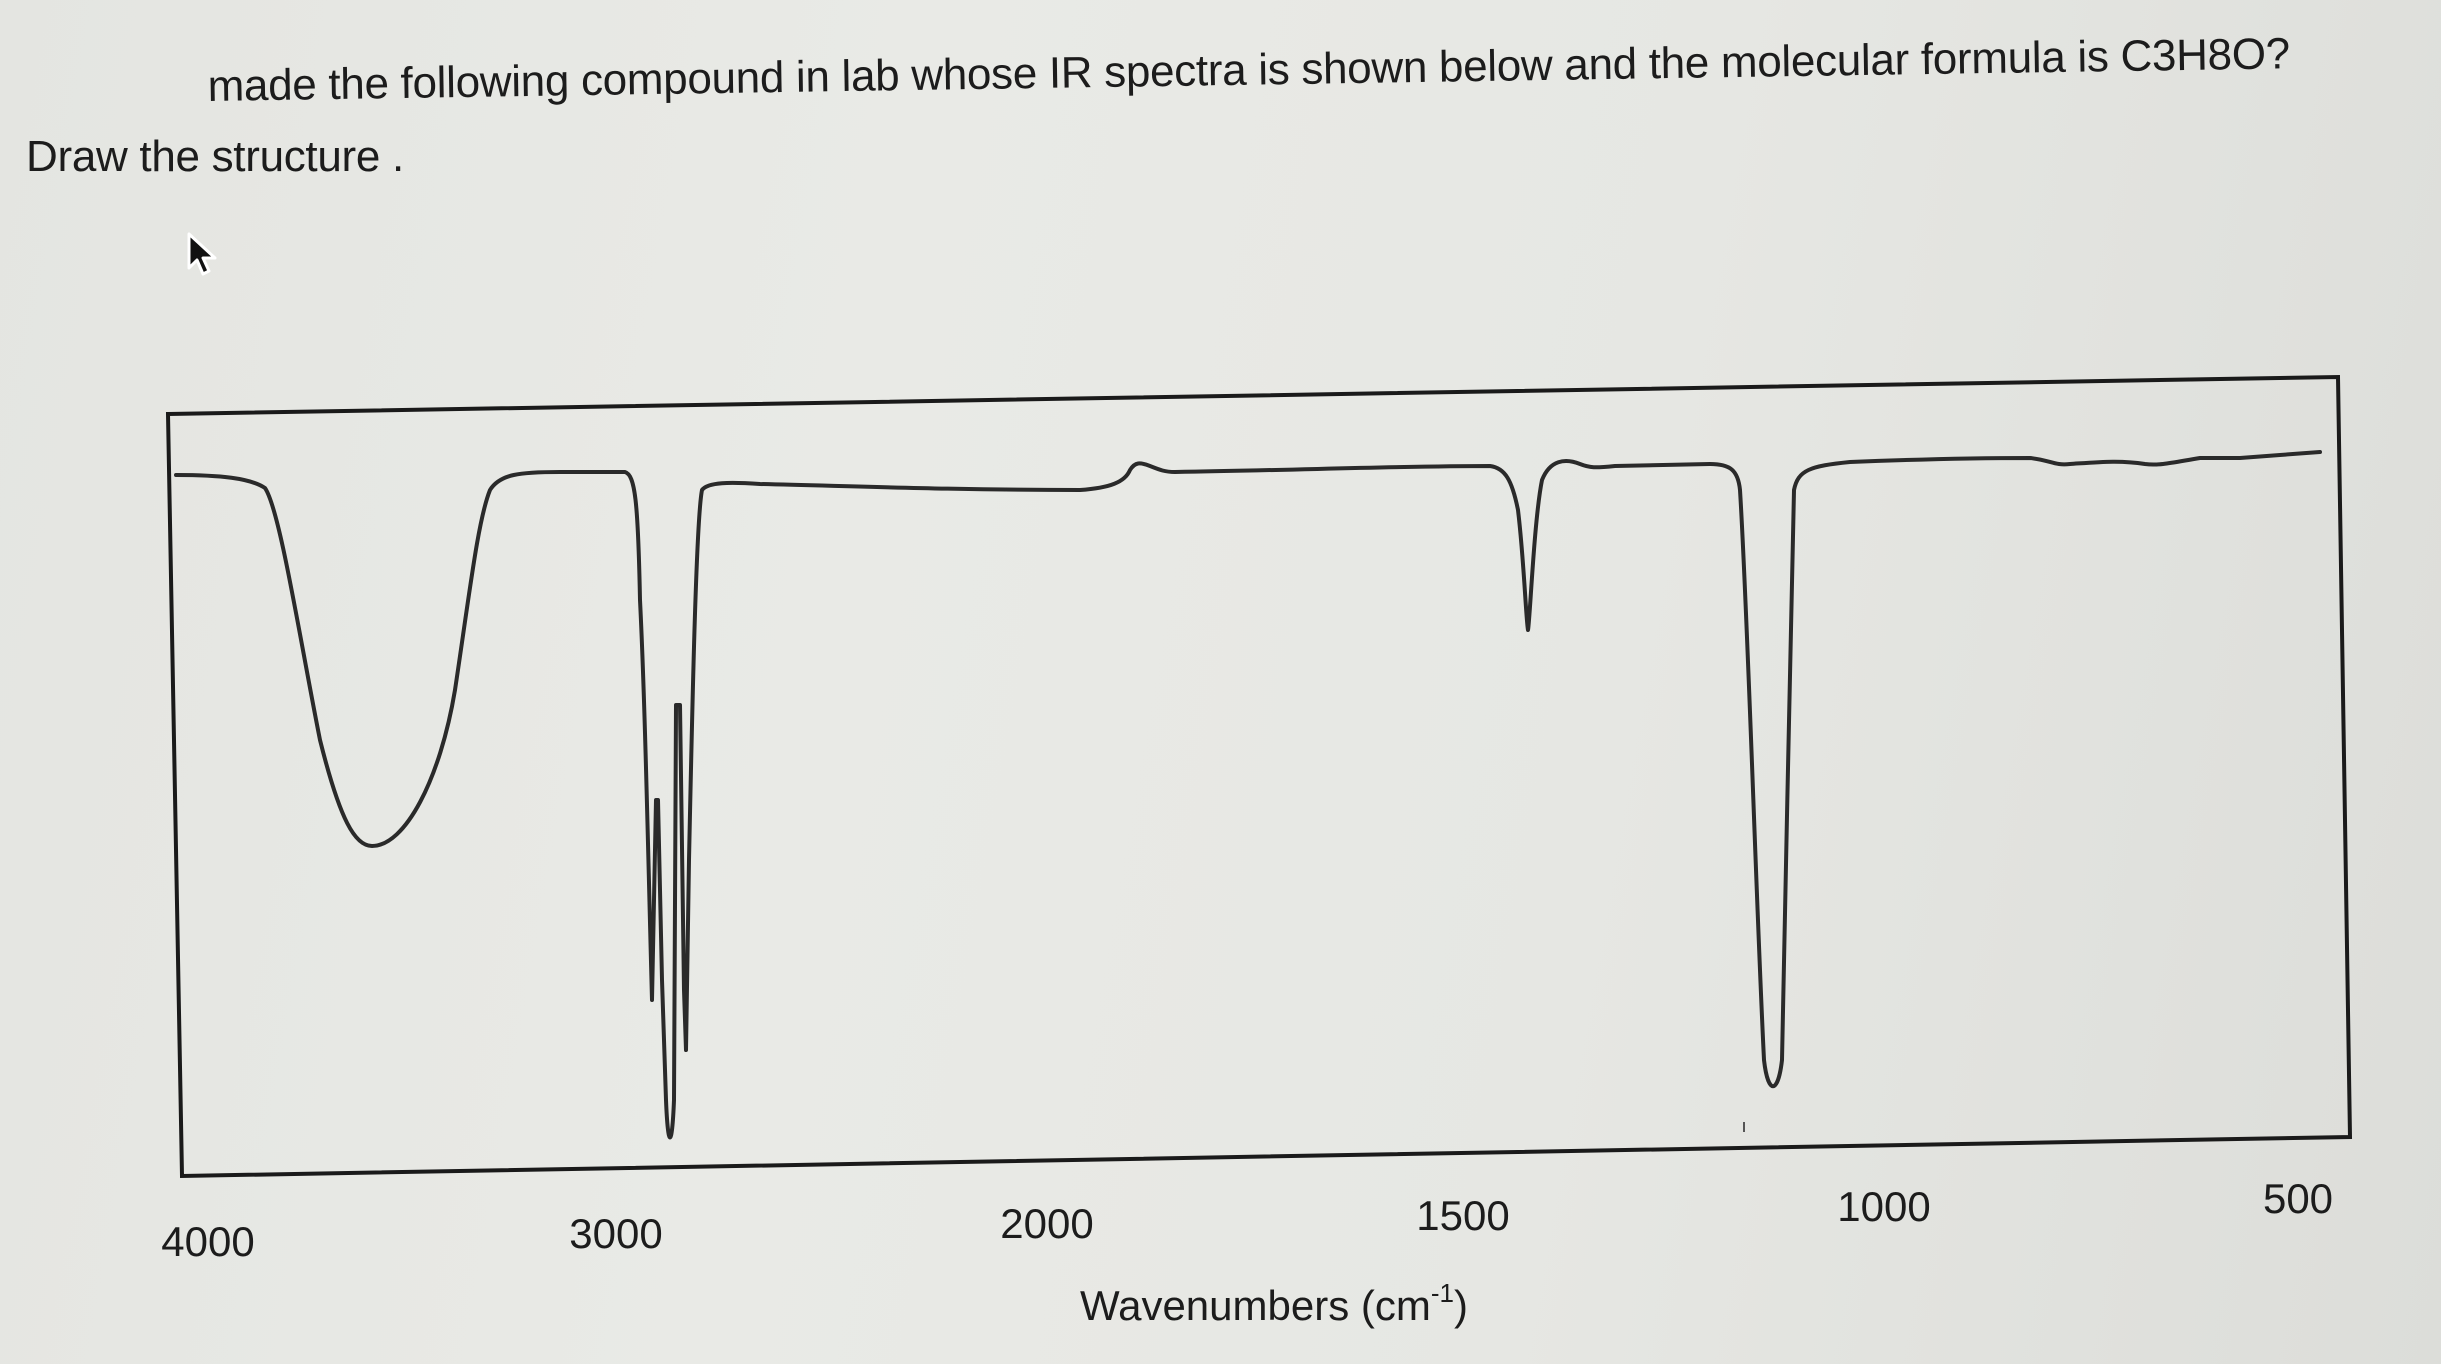  What do you see at coordinates (2298, 1198) in the screenshot?
I see `x-tick-500: 500` at bounding box center [2298, 1198].